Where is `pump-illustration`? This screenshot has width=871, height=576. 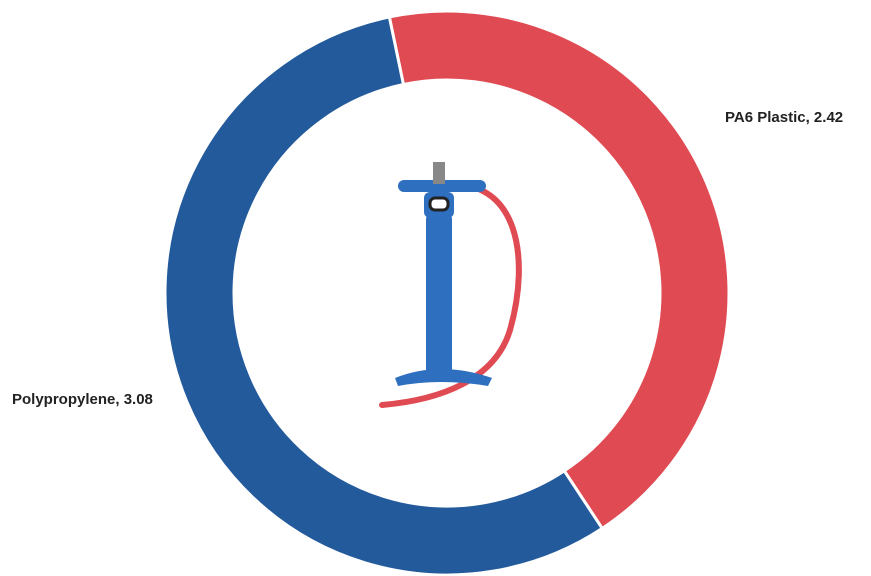 pump-illustration is located at coordinates (450, 285).